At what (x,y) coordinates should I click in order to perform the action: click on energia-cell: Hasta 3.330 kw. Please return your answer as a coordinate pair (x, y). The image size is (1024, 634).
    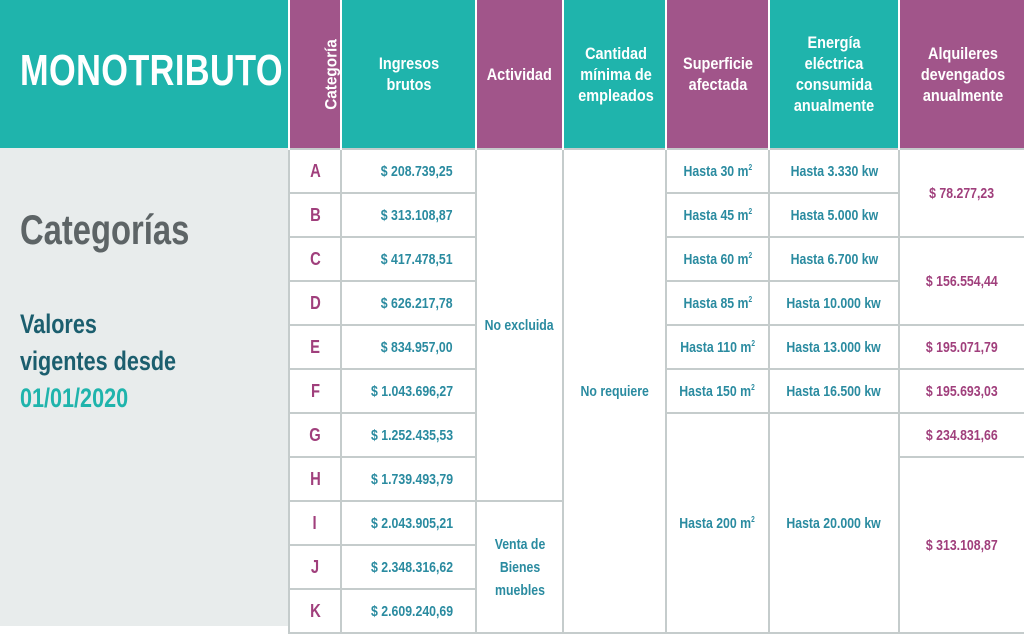
    Looking at the image, I should click on (834, 171).